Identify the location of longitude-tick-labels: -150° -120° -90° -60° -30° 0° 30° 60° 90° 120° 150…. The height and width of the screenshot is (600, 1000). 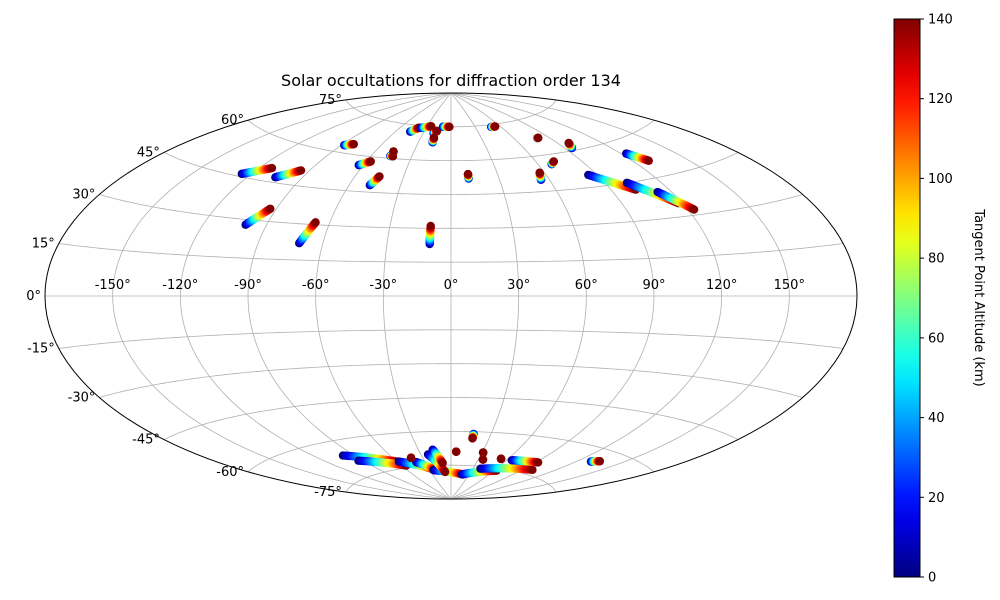
(450, 285).